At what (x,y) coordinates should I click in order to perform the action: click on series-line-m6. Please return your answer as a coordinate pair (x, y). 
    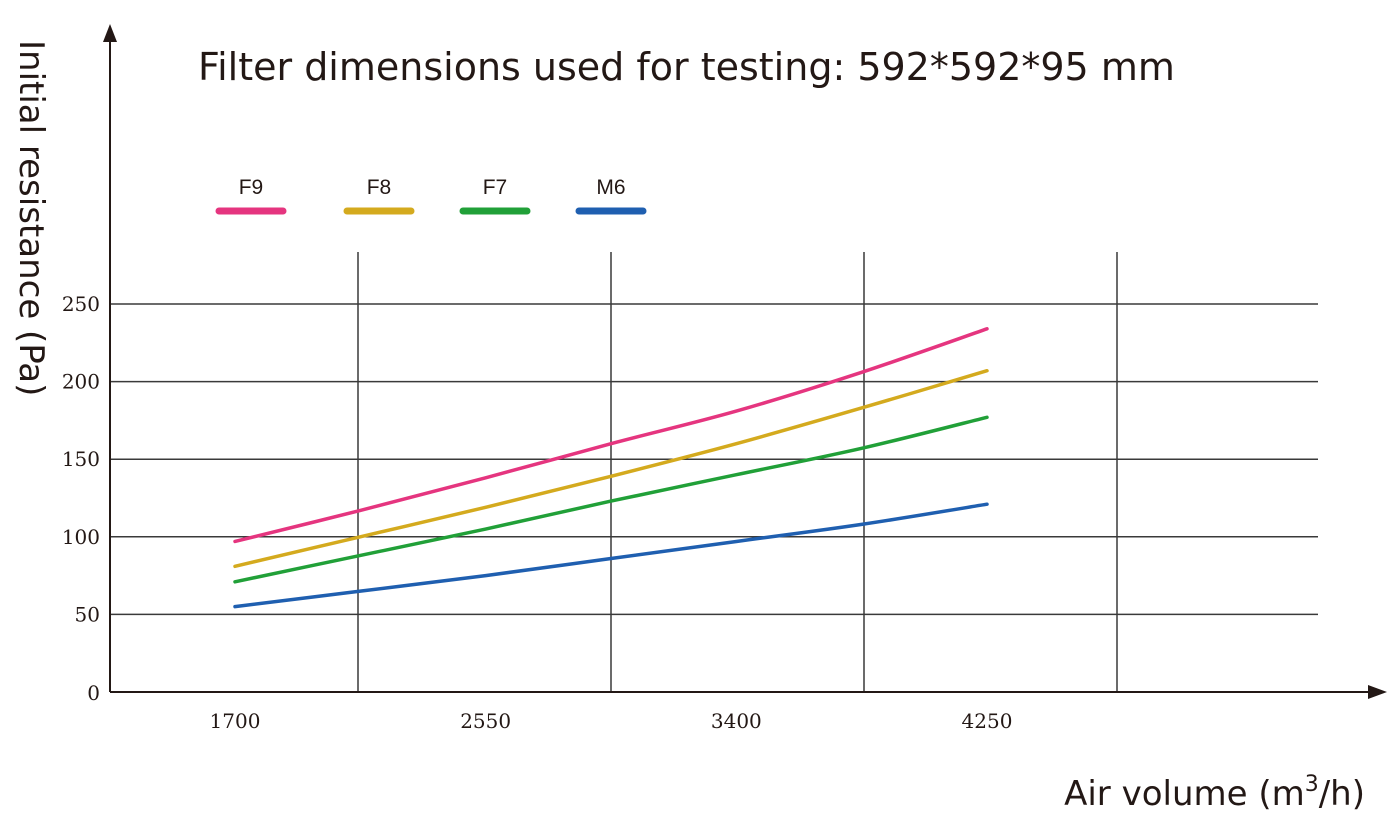
    Looking at the image, I should click on (611, 555).